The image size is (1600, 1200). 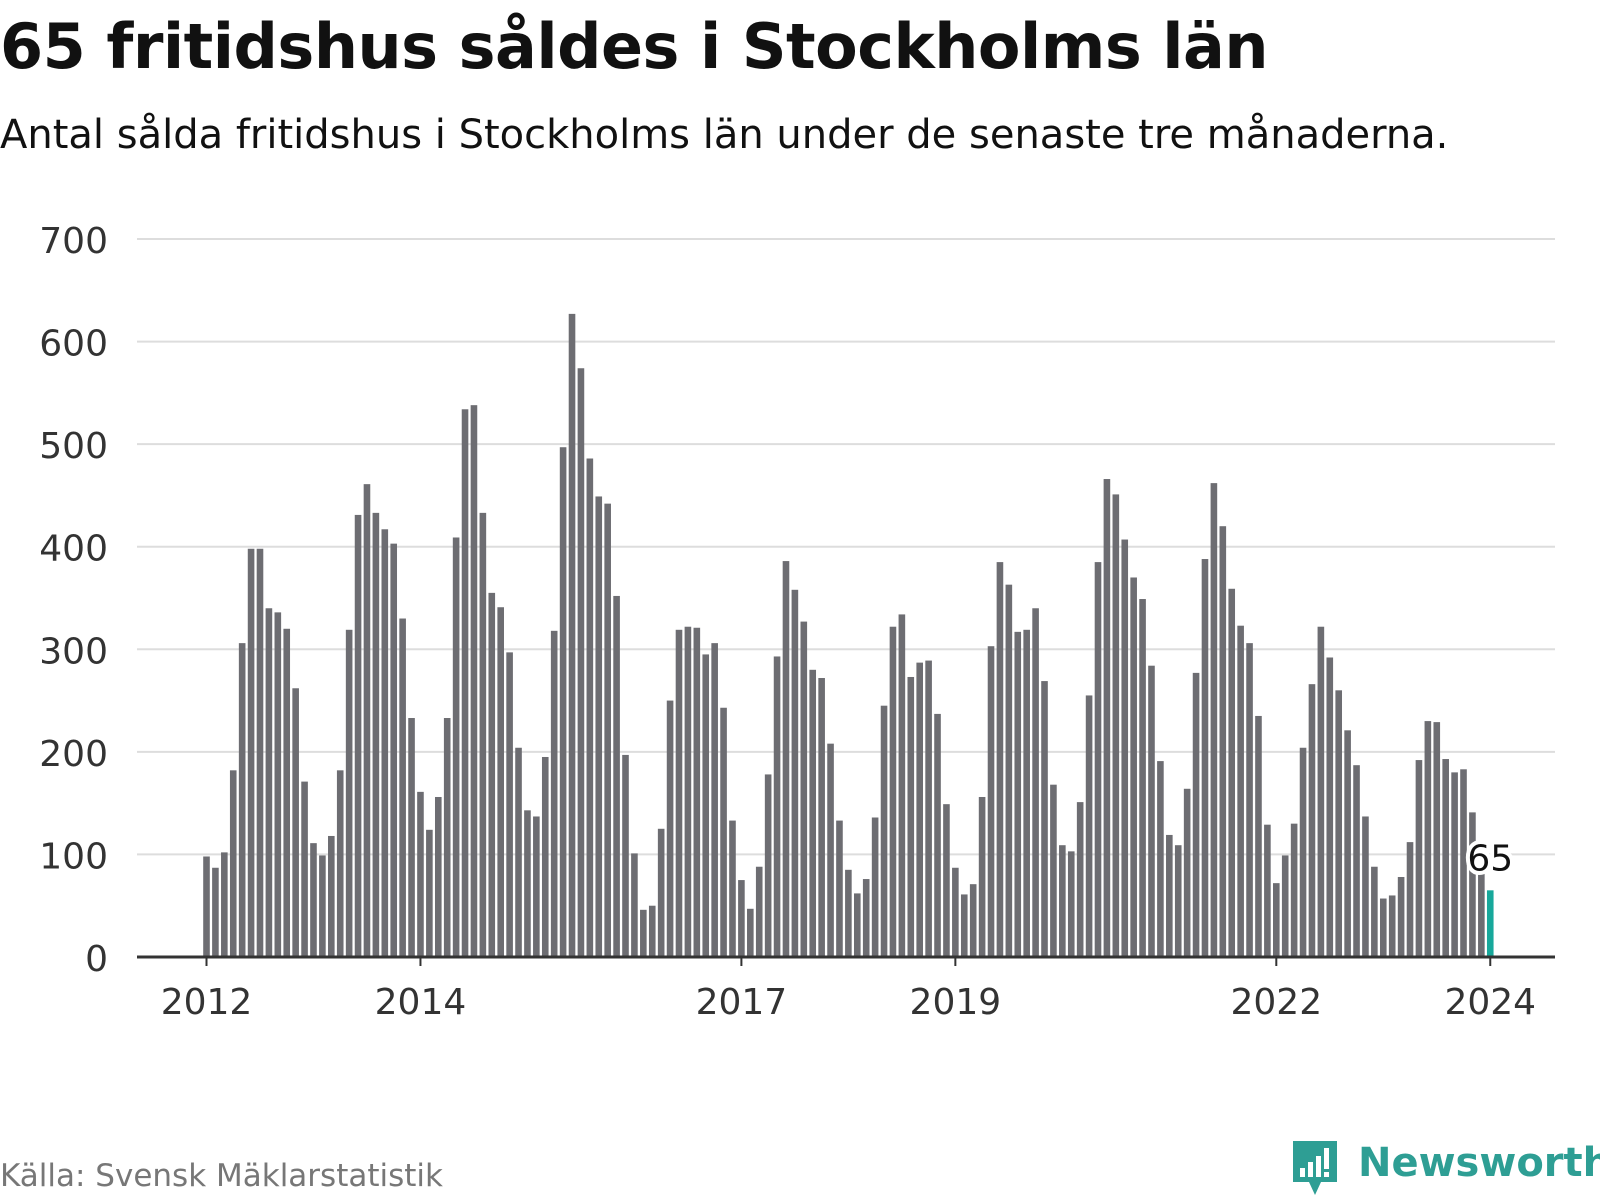 What do you see at coordinates (1479, 1163) in the screenshot?
I see `brand-name: Newsworthy` at bounding box center [1479, 1163].